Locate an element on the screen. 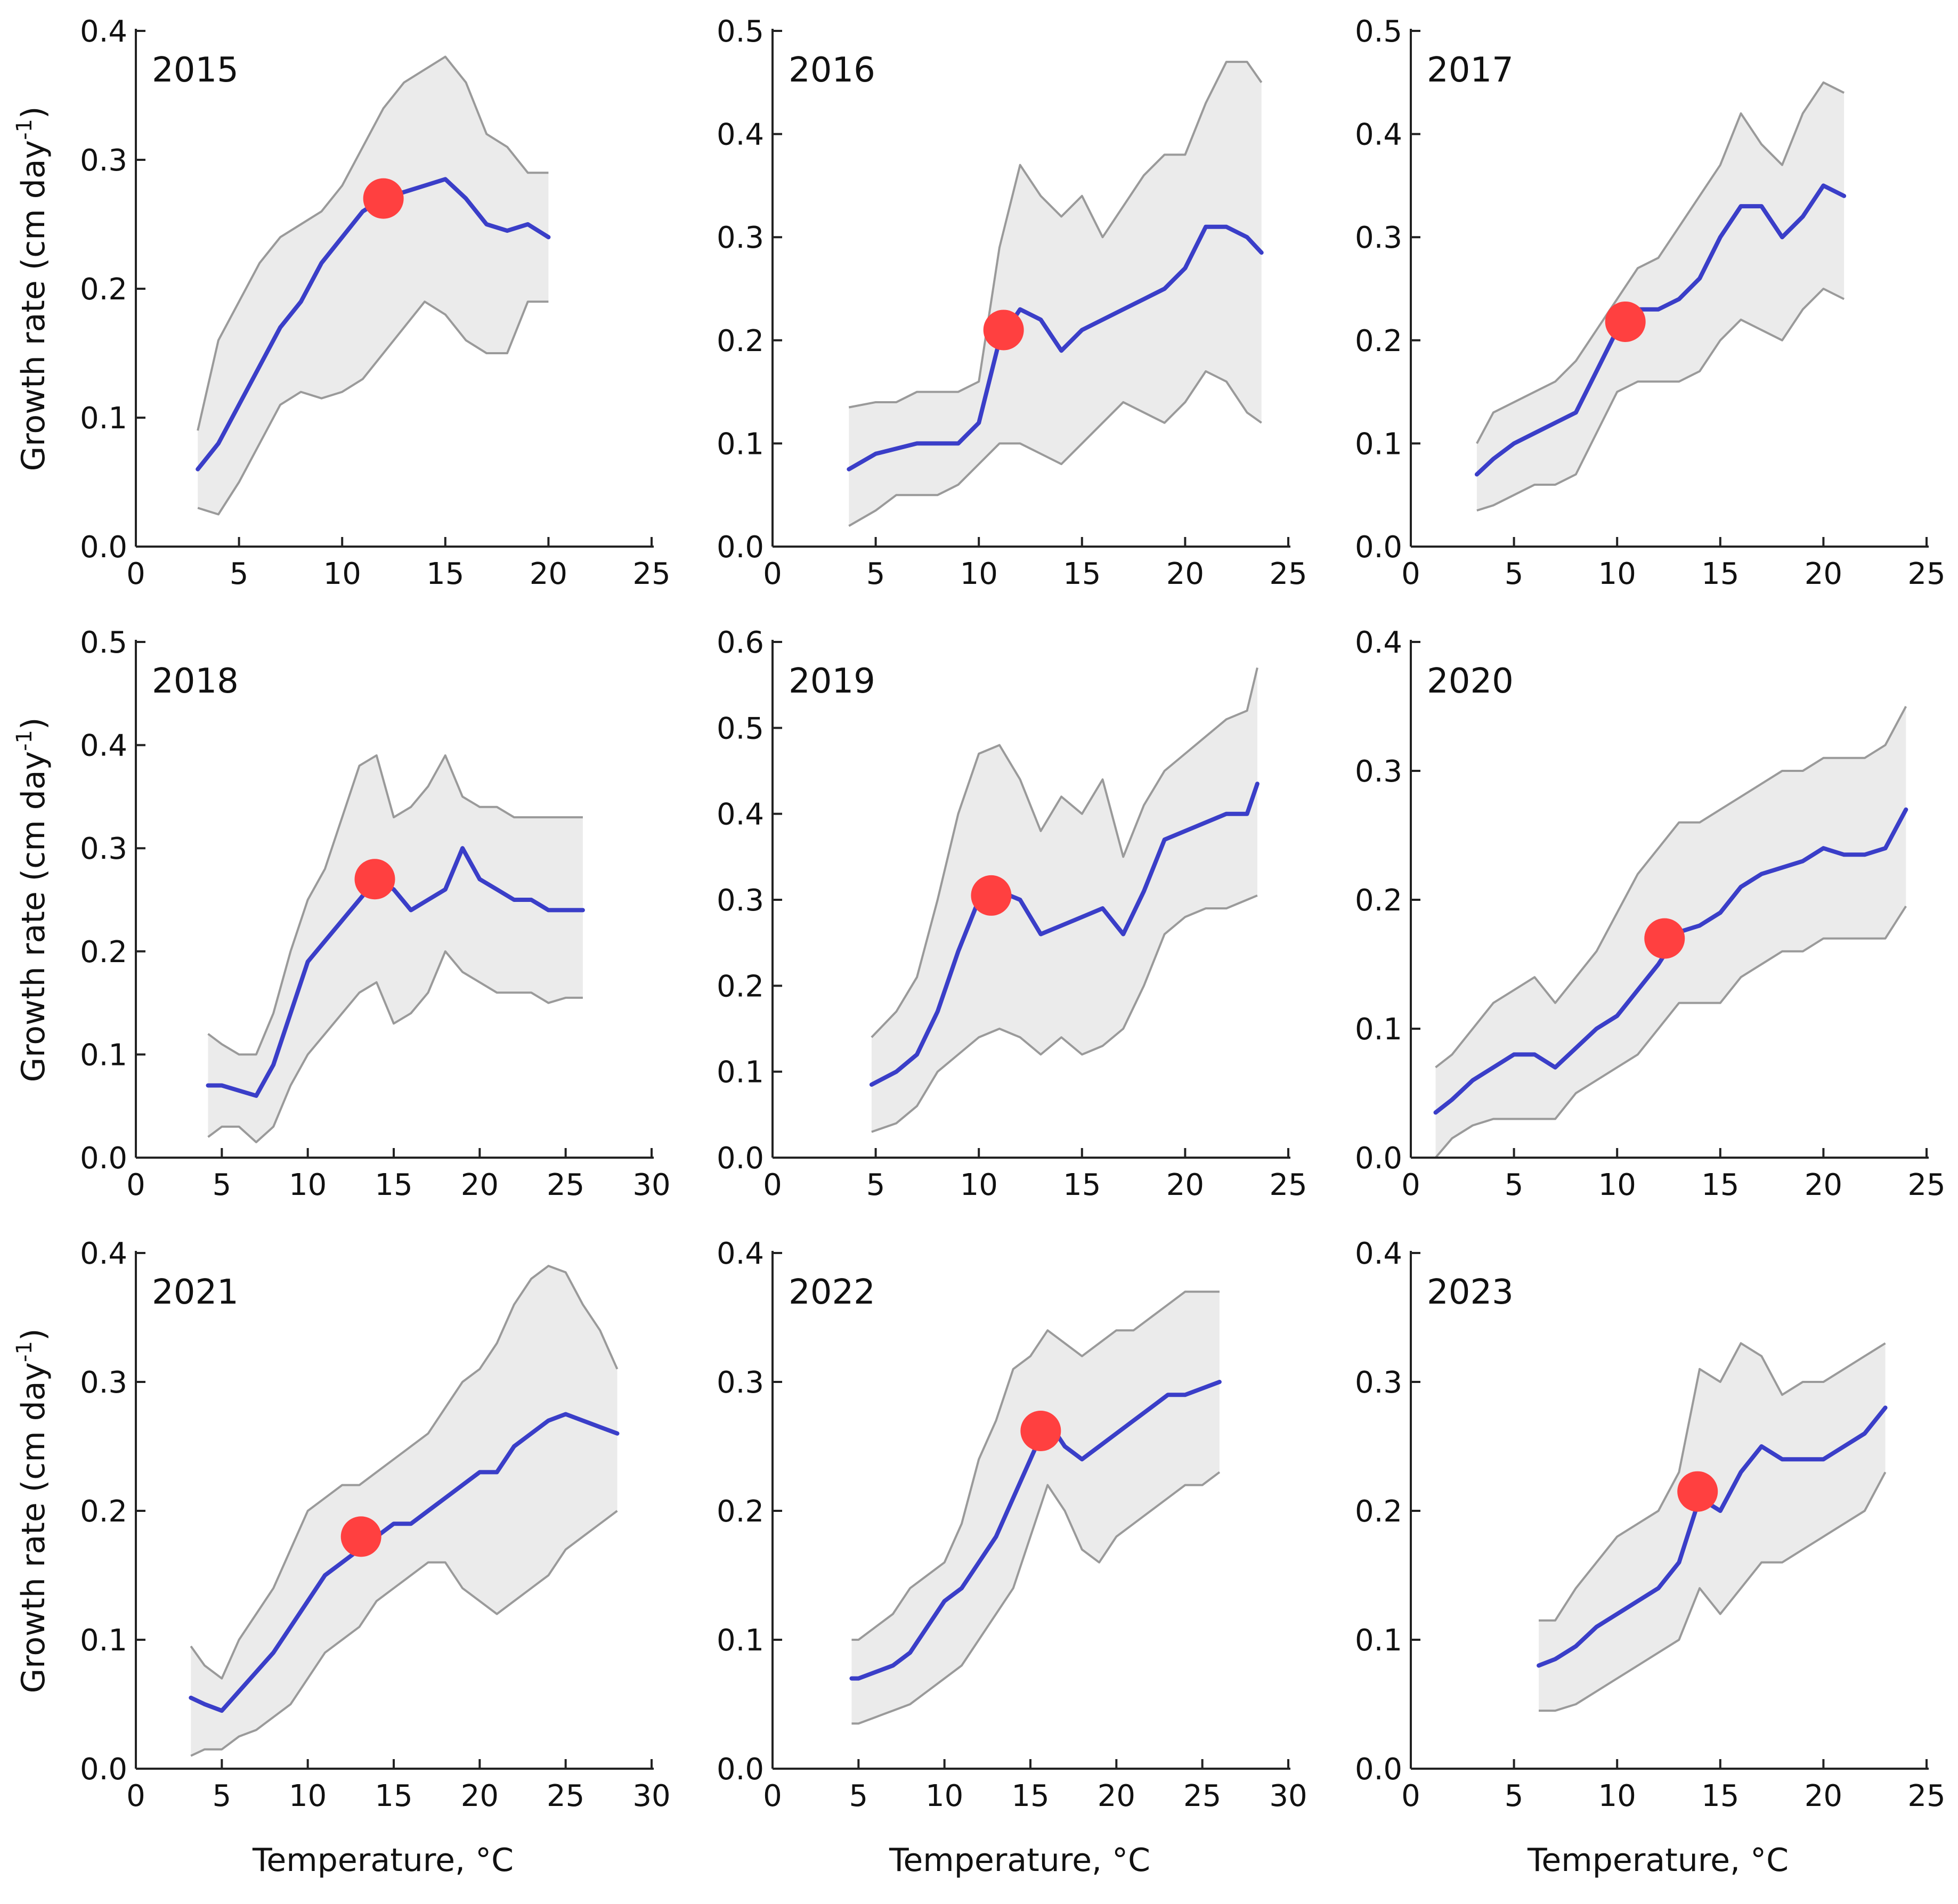 This screenshot has height=1904, width=1958. panel-year-label: 2019 is located at coordinates (832, 681).